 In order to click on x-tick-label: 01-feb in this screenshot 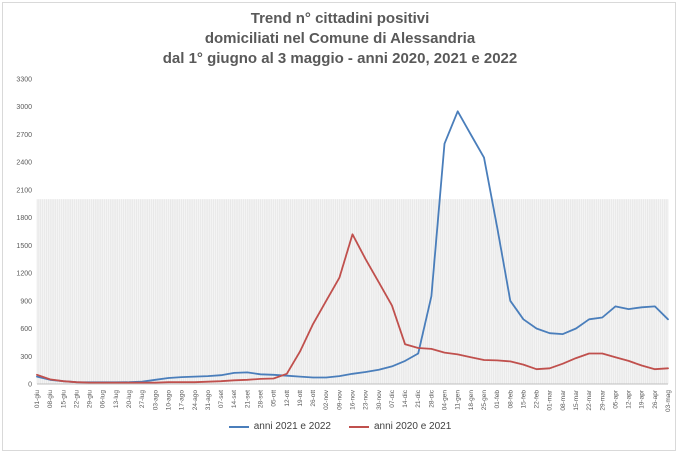, I will do `click(497, 399)`.